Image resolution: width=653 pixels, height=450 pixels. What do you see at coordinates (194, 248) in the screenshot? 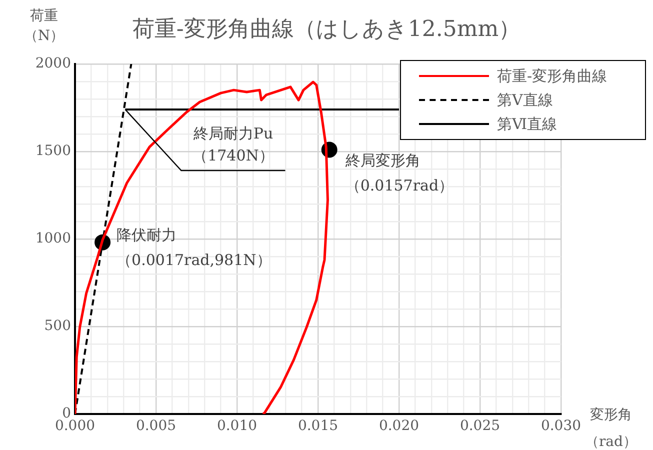
I see `annotation: 降伏耐力（0.0017rad,981N）` at bounding box center [194, 248].